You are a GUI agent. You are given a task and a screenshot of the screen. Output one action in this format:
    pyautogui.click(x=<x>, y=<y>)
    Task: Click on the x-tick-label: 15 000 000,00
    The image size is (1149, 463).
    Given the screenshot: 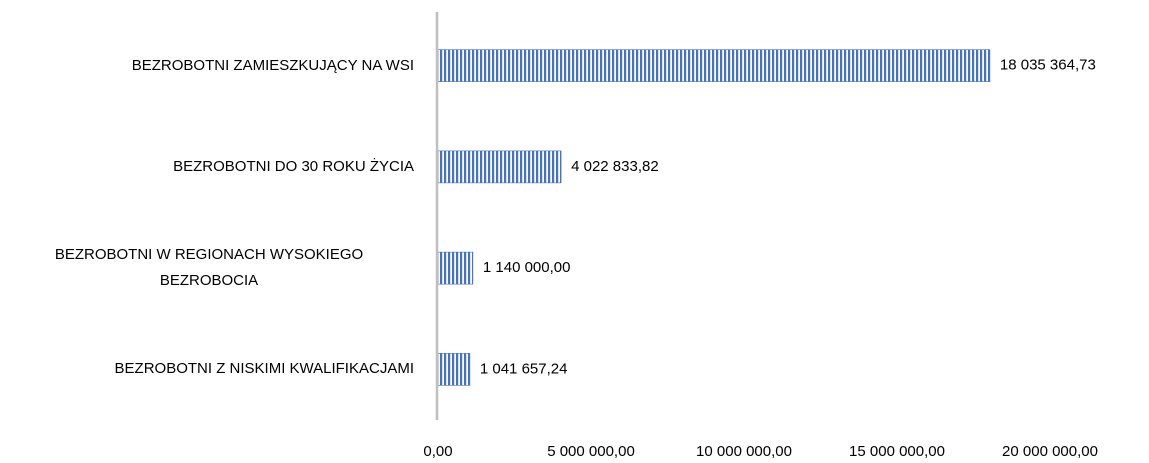 What is the action you would take?
    pyautogui.click(x=897, y=451)
    